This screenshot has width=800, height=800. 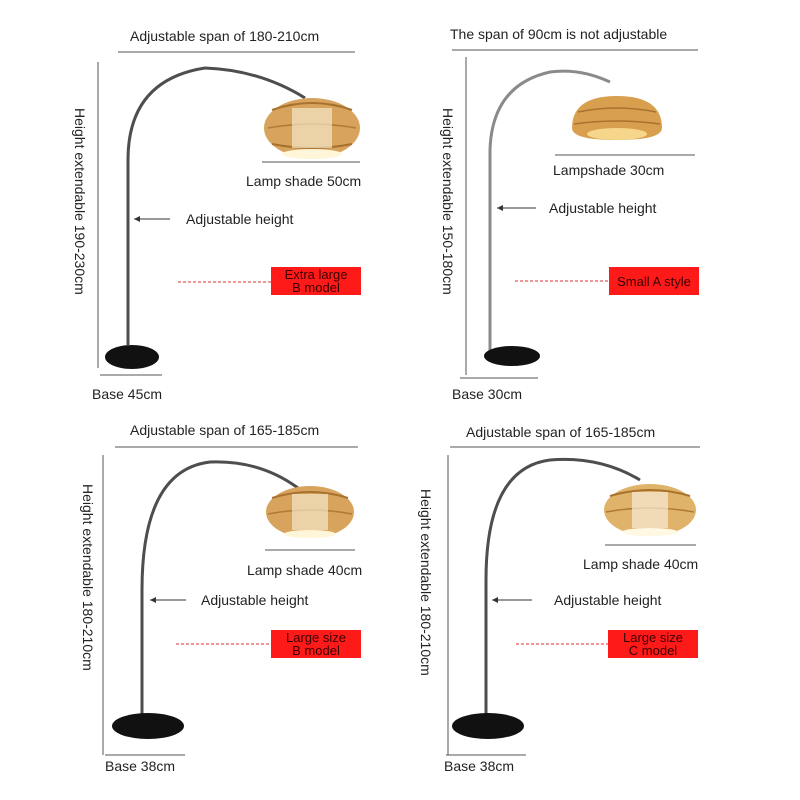 I want to click on model-badge: Large size B model, so click(x=316, y=644).